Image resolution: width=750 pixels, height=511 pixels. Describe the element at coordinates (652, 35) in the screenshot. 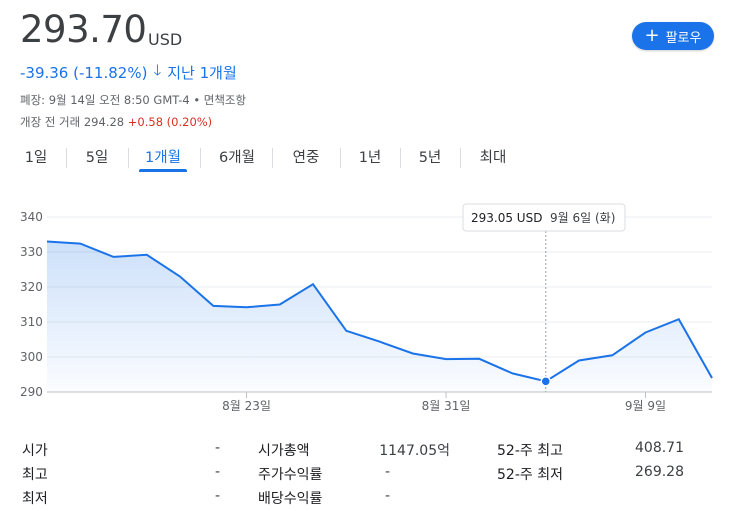

I see `plus-icon: +` at that location.